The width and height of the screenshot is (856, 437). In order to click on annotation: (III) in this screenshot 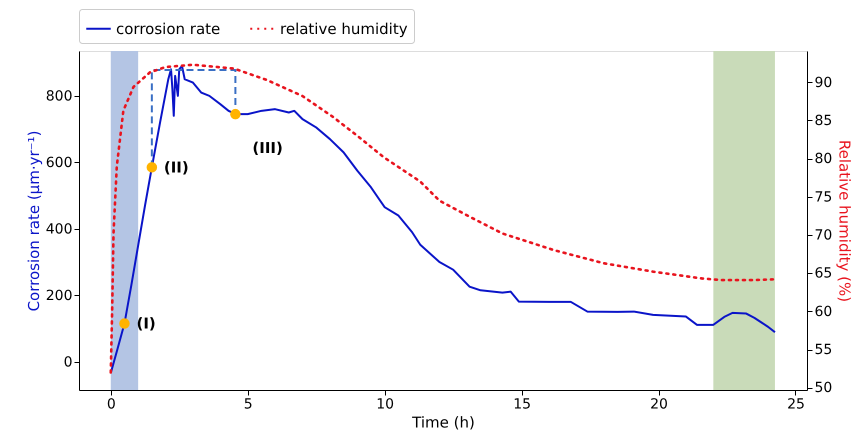, I will do `click(267, 148)`.